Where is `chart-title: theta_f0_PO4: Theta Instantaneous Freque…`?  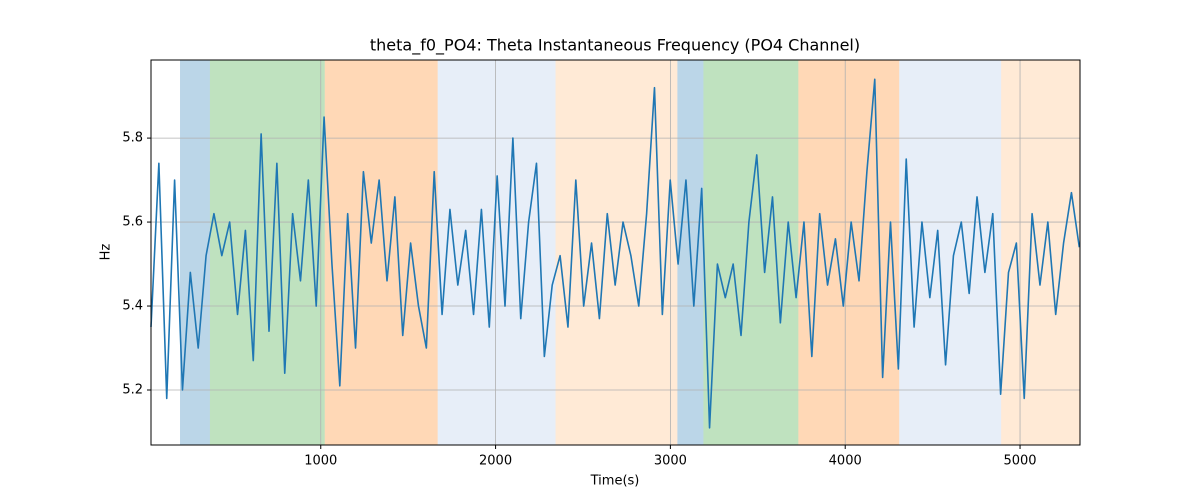
chart-title: theta_f0_PO4: Theta Instantaneous Freque… is located at coordinates (615, 46).